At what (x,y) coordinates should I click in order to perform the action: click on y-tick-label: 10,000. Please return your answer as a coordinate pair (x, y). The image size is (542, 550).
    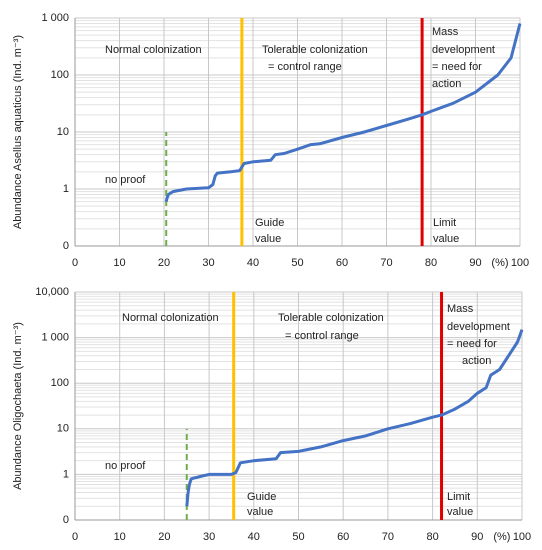
    Looking at the image, I should click on (52, 292).